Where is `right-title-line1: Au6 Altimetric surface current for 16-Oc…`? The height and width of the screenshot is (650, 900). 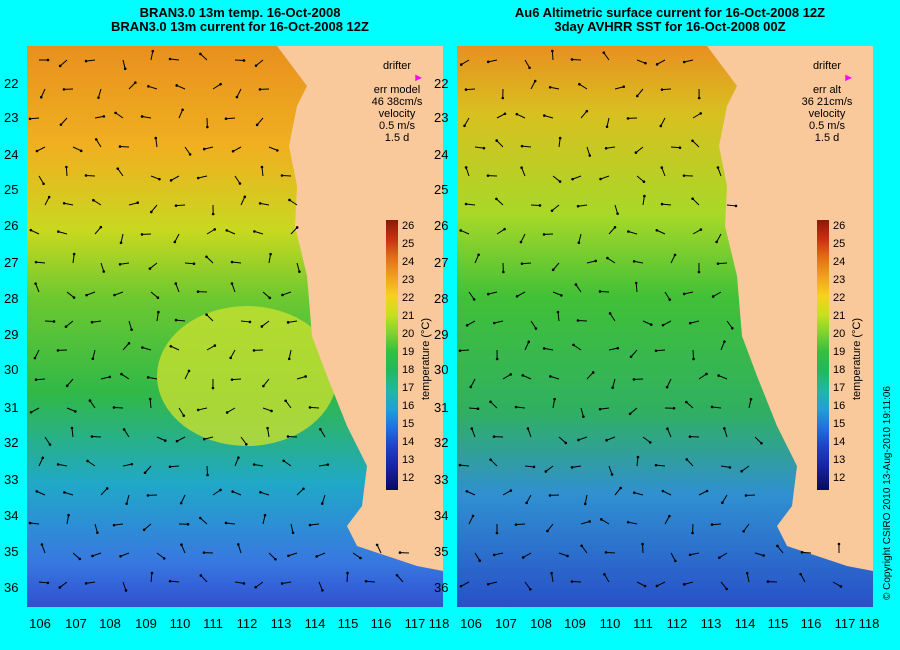 right-title-line1: Au6 Altimetric surface current for 16-Oc… is located at coordinates (670, 12).